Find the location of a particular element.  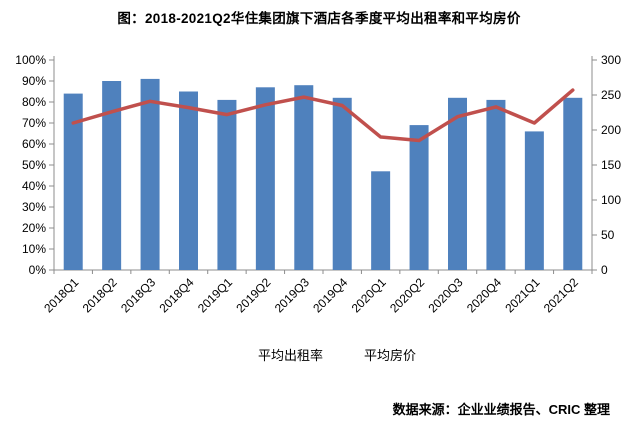

left-axis-tick-label: 20% is located at coordinates (34, 228).